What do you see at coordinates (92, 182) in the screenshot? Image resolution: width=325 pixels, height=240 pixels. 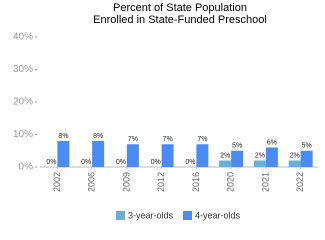 I see `x-tick-label: 2006` at bounding box center [92, 182].